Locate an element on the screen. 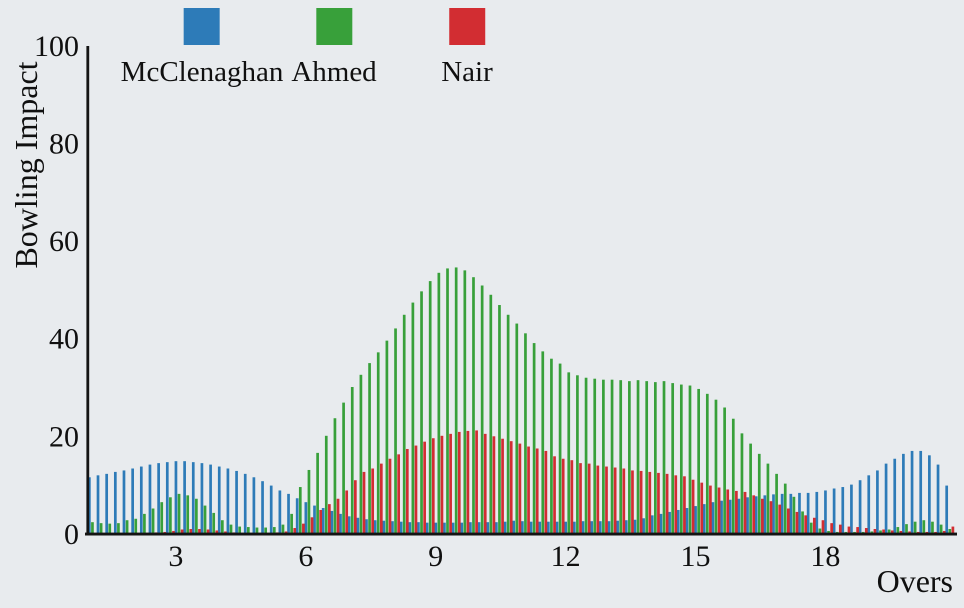 The height and width of the screenshot is (608, 964). y-tick-label: 40 is located at coordinates (64, 339).